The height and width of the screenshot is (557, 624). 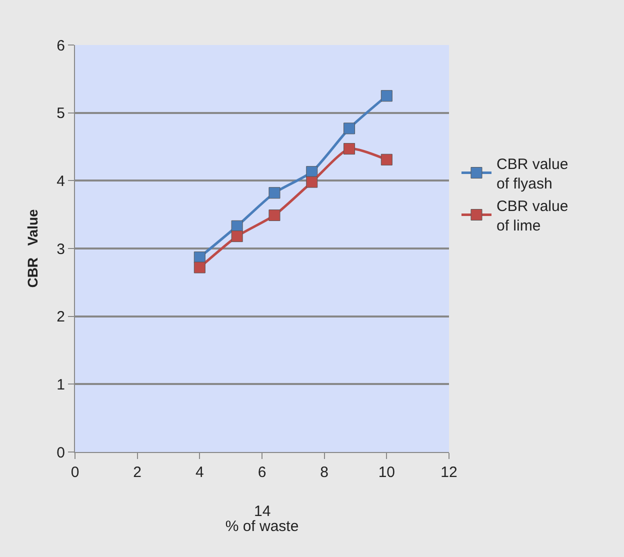 I want to click on x-tick-label: 10, so click(x=387, y=472).